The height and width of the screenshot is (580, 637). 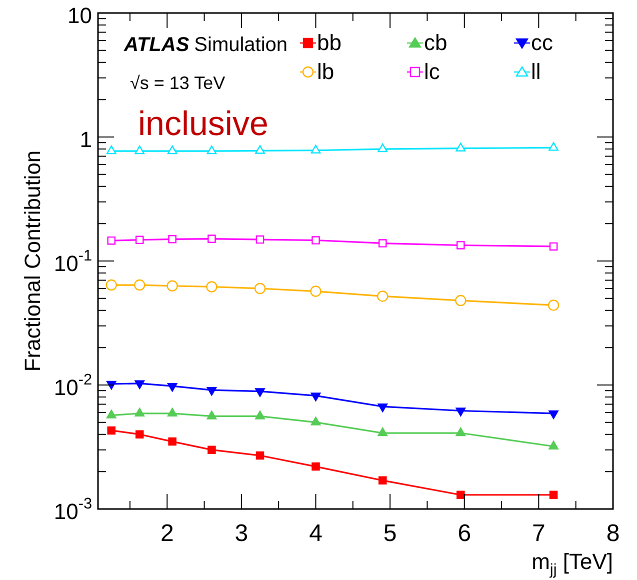 What do you see at coordinates (325, 71) in the screenshot?
I see `legend-label: lb` at bounding box center [325, 71].